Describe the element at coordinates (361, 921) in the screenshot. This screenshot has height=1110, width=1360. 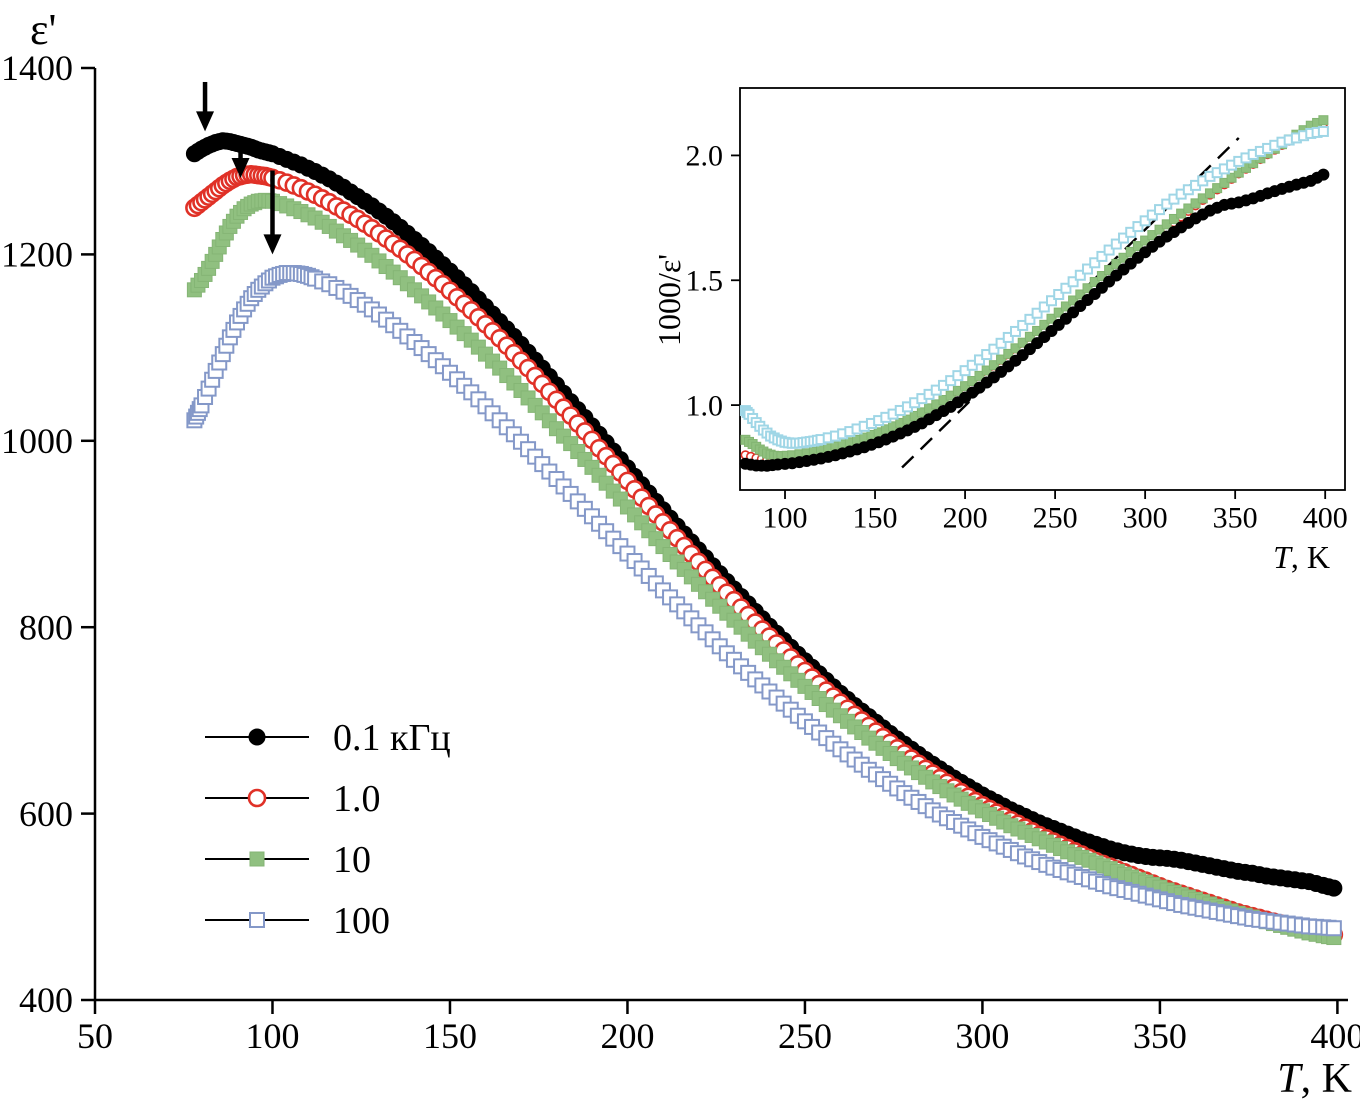
I see `legend-label: 100` at that location.